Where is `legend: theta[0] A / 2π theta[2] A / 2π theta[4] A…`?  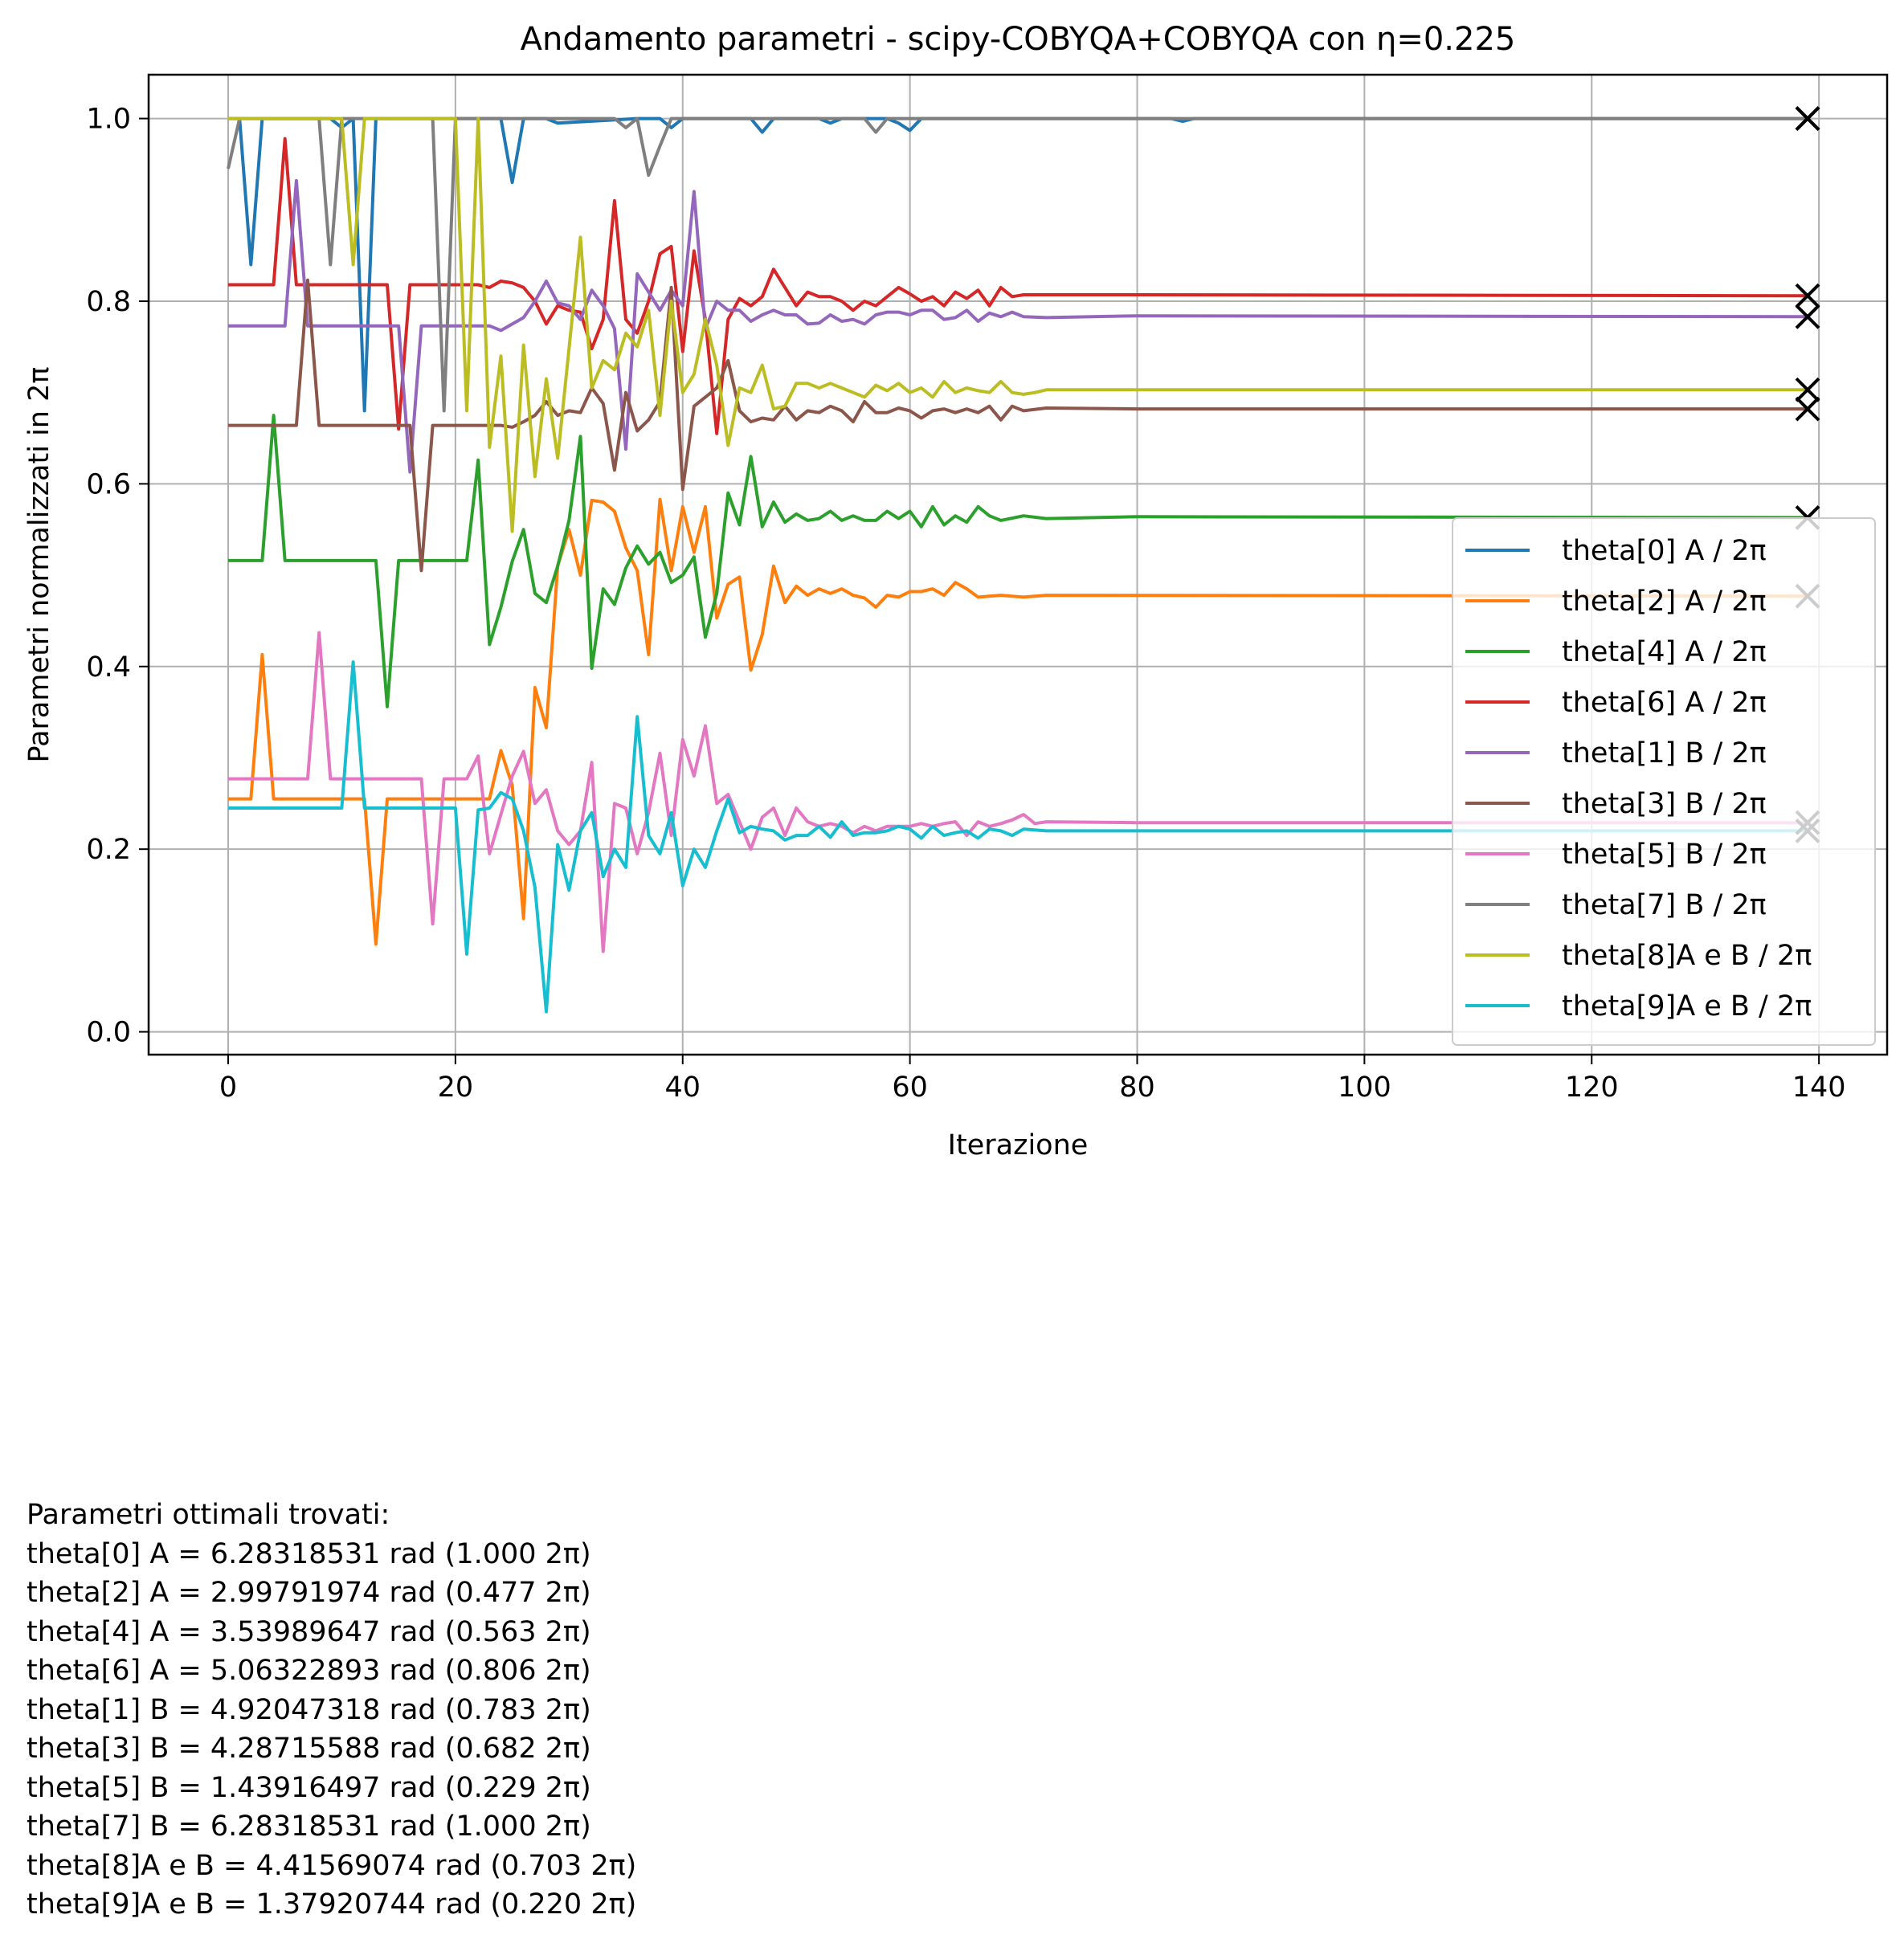 legend: theta[0] A / 2π theta[2] A / 2π theta[4] A… is located at coordinates (1664, 781).